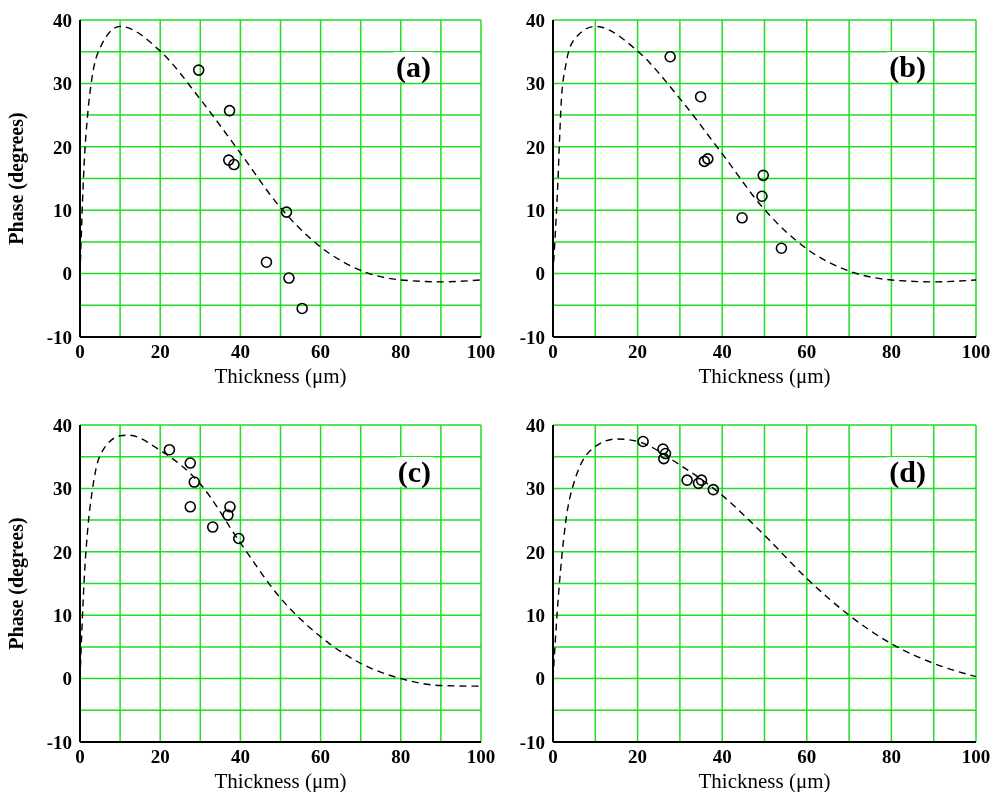 The width and height of the screenshot is (1005, 792). I want to click on annotation: (d), so click(907, 471).